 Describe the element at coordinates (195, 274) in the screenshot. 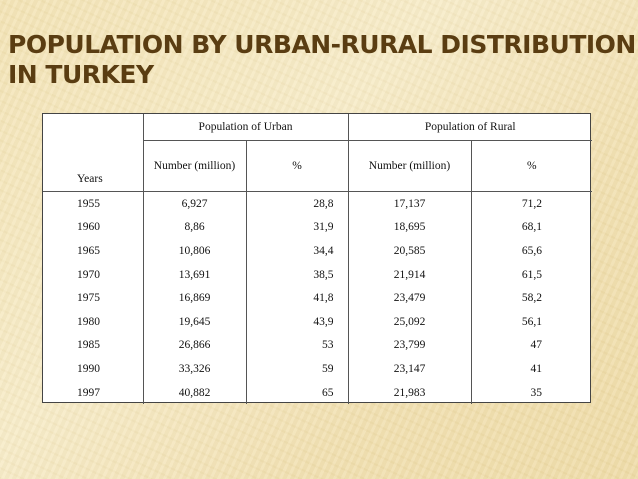

I see `urban-number-cell: 13,691` at that location.